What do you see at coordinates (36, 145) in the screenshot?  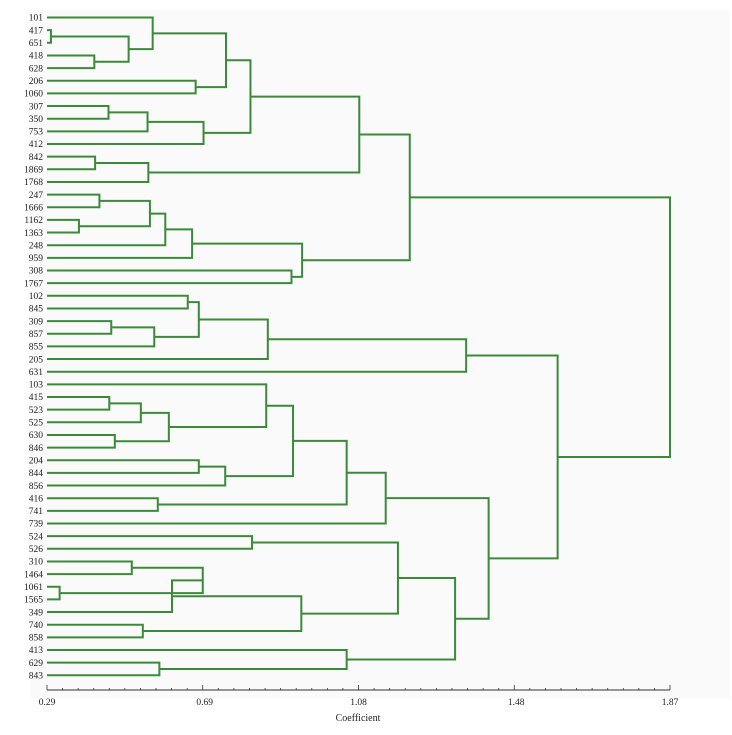 I see `leaf-label-412: 412` at bounding box center [36, 145].